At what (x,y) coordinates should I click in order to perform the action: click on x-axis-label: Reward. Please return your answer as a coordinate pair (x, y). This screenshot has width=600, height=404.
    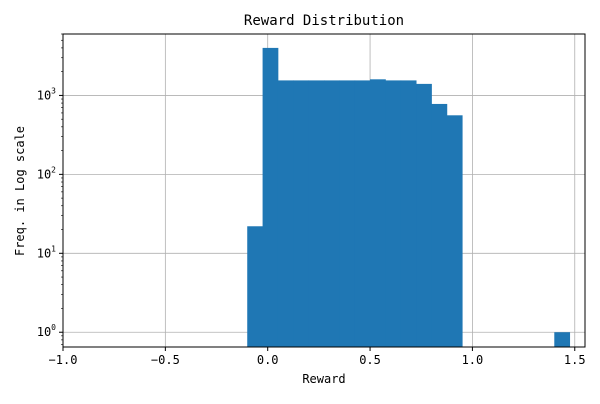
    Looking at the image, I should click on (323, 379).